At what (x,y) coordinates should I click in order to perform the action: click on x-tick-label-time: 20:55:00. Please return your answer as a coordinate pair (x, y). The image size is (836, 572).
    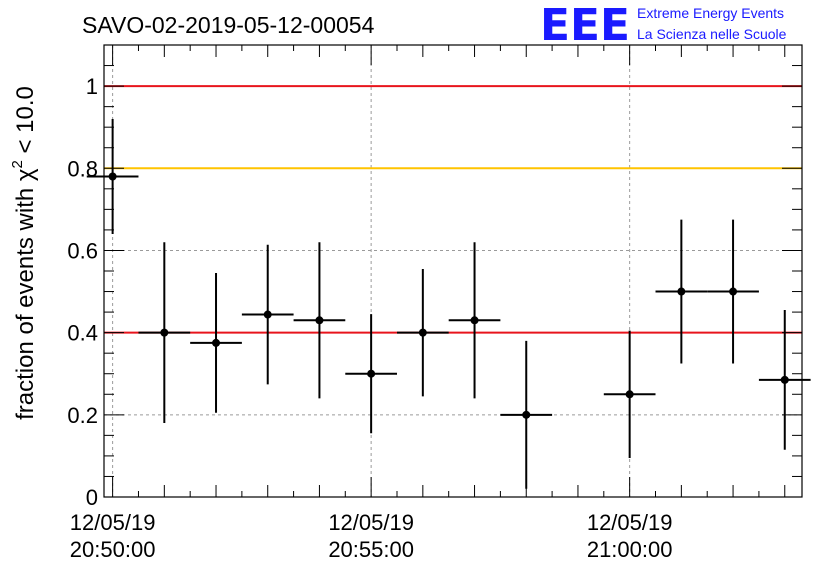
    Looking at the image, I should click on (371, 549).